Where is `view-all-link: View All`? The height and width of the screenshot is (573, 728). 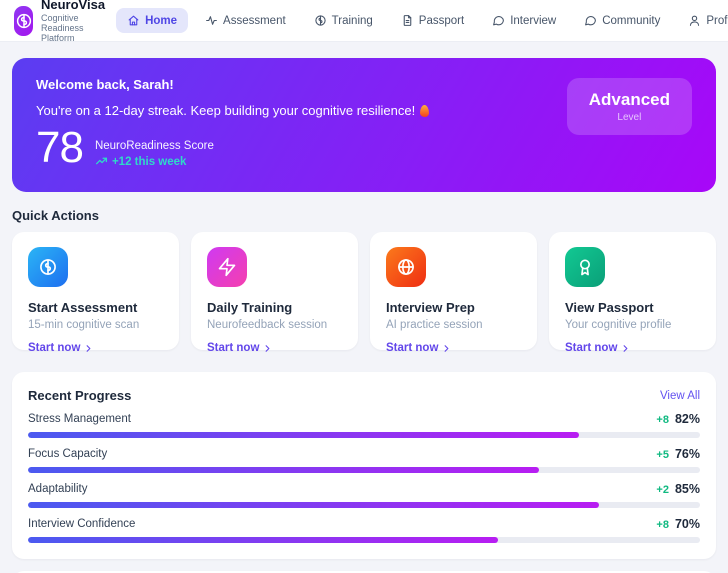 view-all-link: View All is located at coordinates (679, 395).